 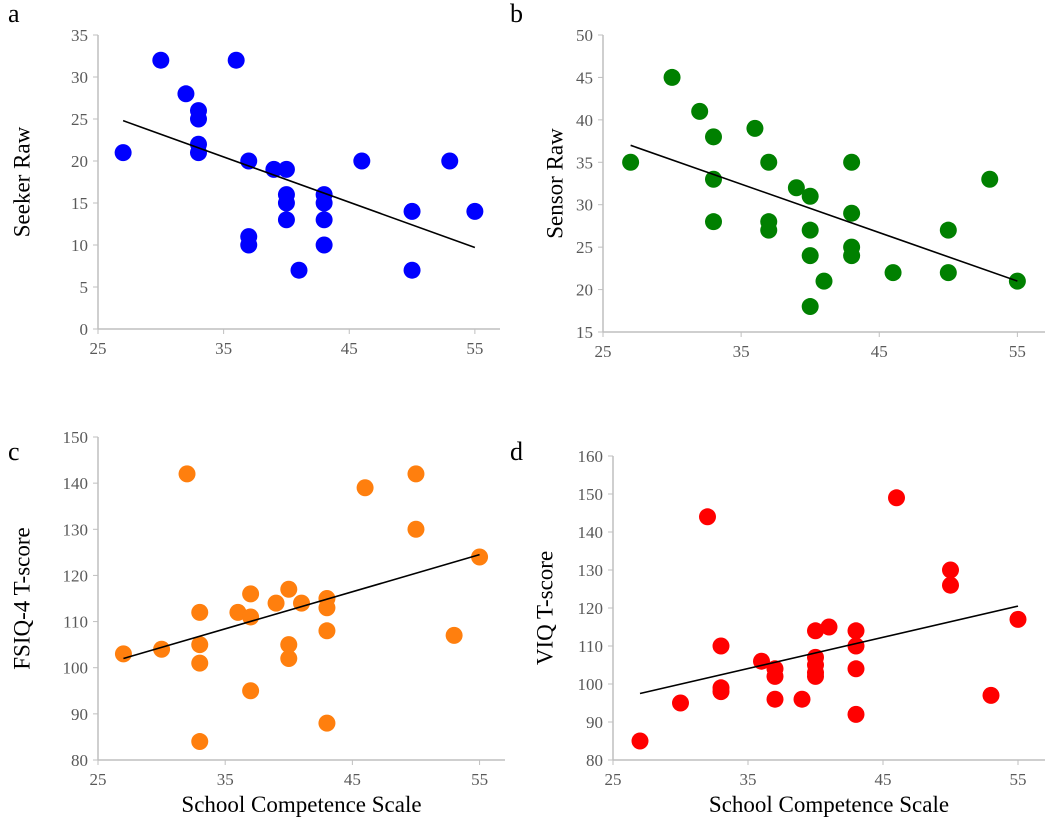 What do you see at coordinates (591, 456) in the screenshot?
I see `y-tick-label: 160` at bounding box center [591, 456].